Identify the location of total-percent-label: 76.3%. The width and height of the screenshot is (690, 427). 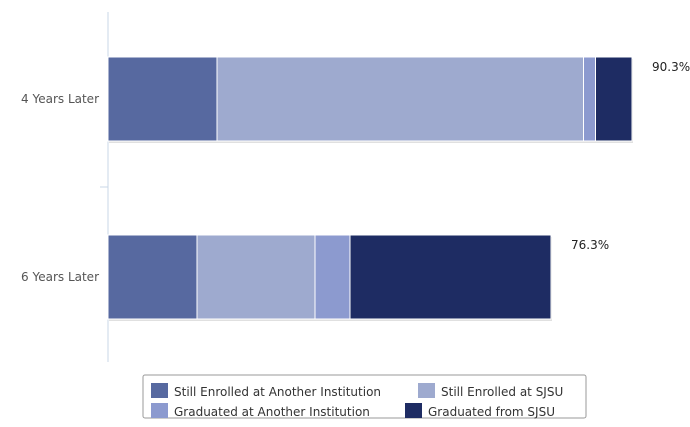
(590, 245).